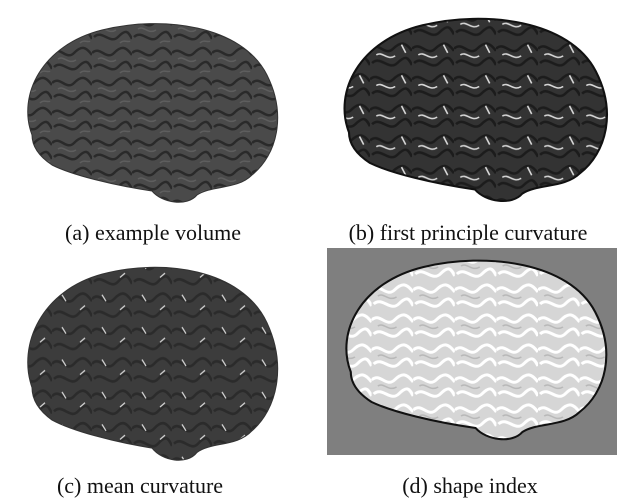  Describe the element at coordinates (468, 232) in the screenshot. I see `caption: (b) first principle curvature` at that location.